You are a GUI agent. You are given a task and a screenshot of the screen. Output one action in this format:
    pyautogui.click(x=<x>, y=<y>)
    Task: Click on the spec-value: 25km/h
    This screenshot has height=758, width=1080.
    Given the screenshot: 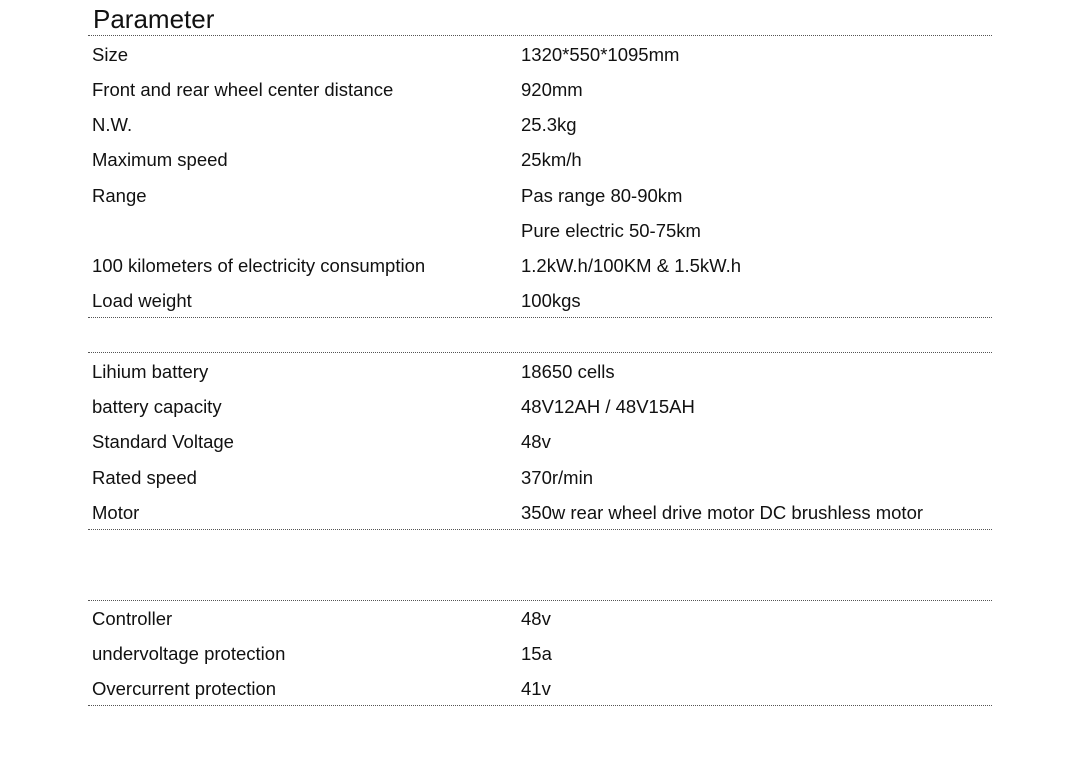 What is the action you would take?
    pyautogui.click(x=551, y=159)
    